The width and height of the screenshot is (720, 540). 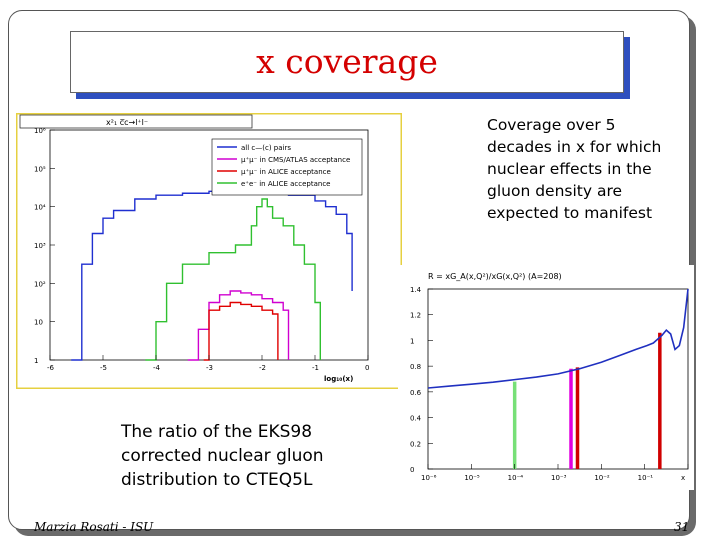 I want to click on chart2-x-tick-label: x, so click(x=683, y=478).